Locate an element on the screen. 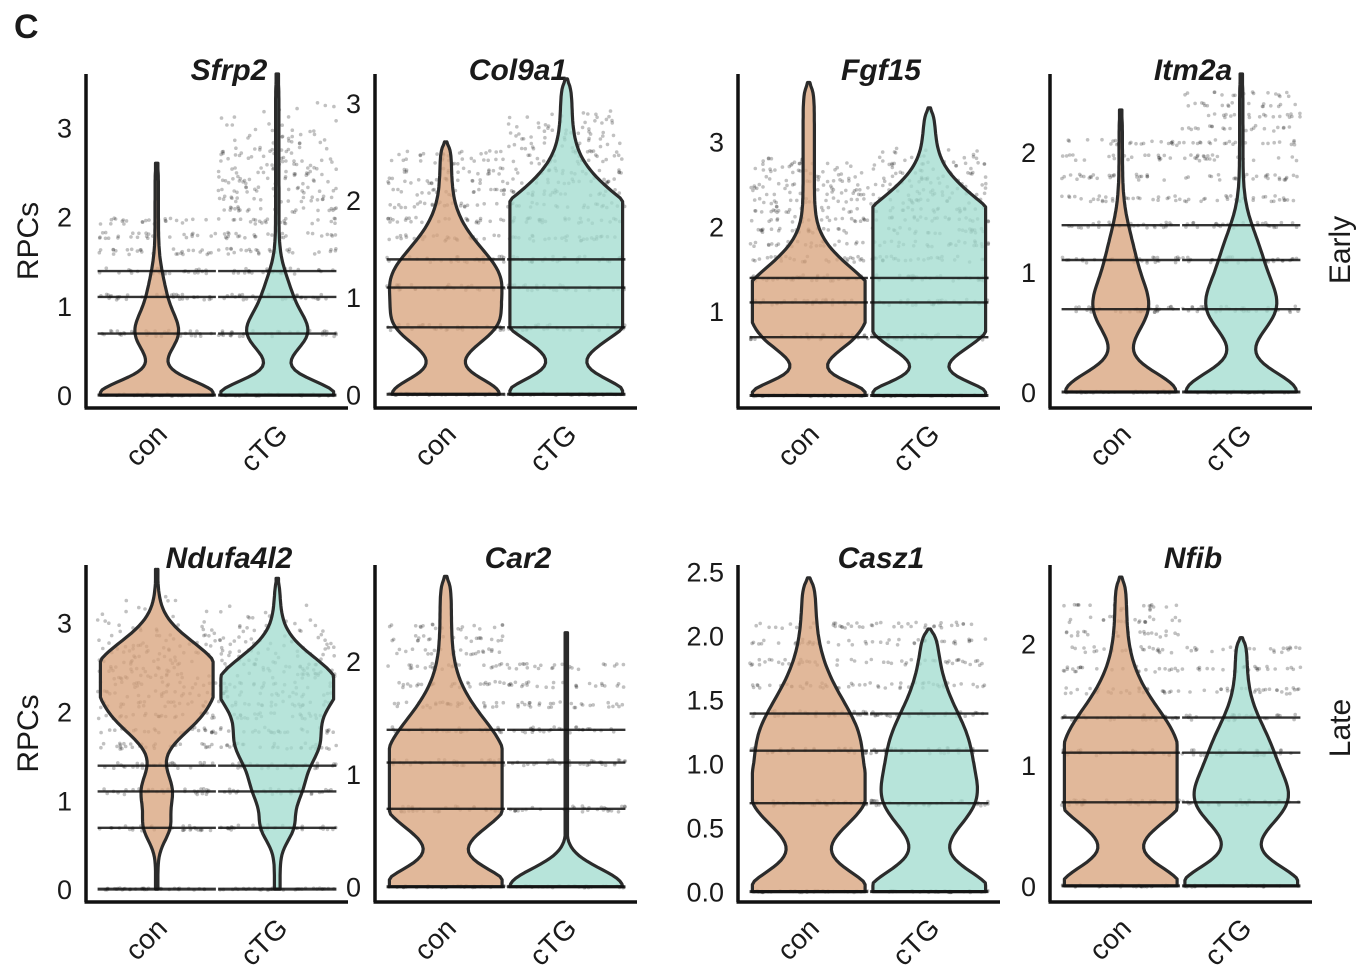  x-tick-label-con: con is located at coordinates (146, 939).